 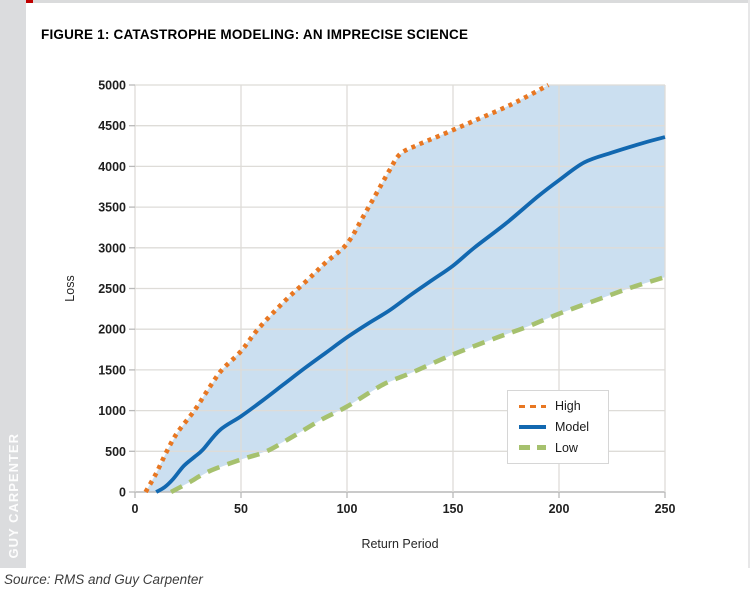 What do you see at coordinates (135, 509) in the screenshot?
I see `x-tick-label: 0` at bounding box center [135, 509].